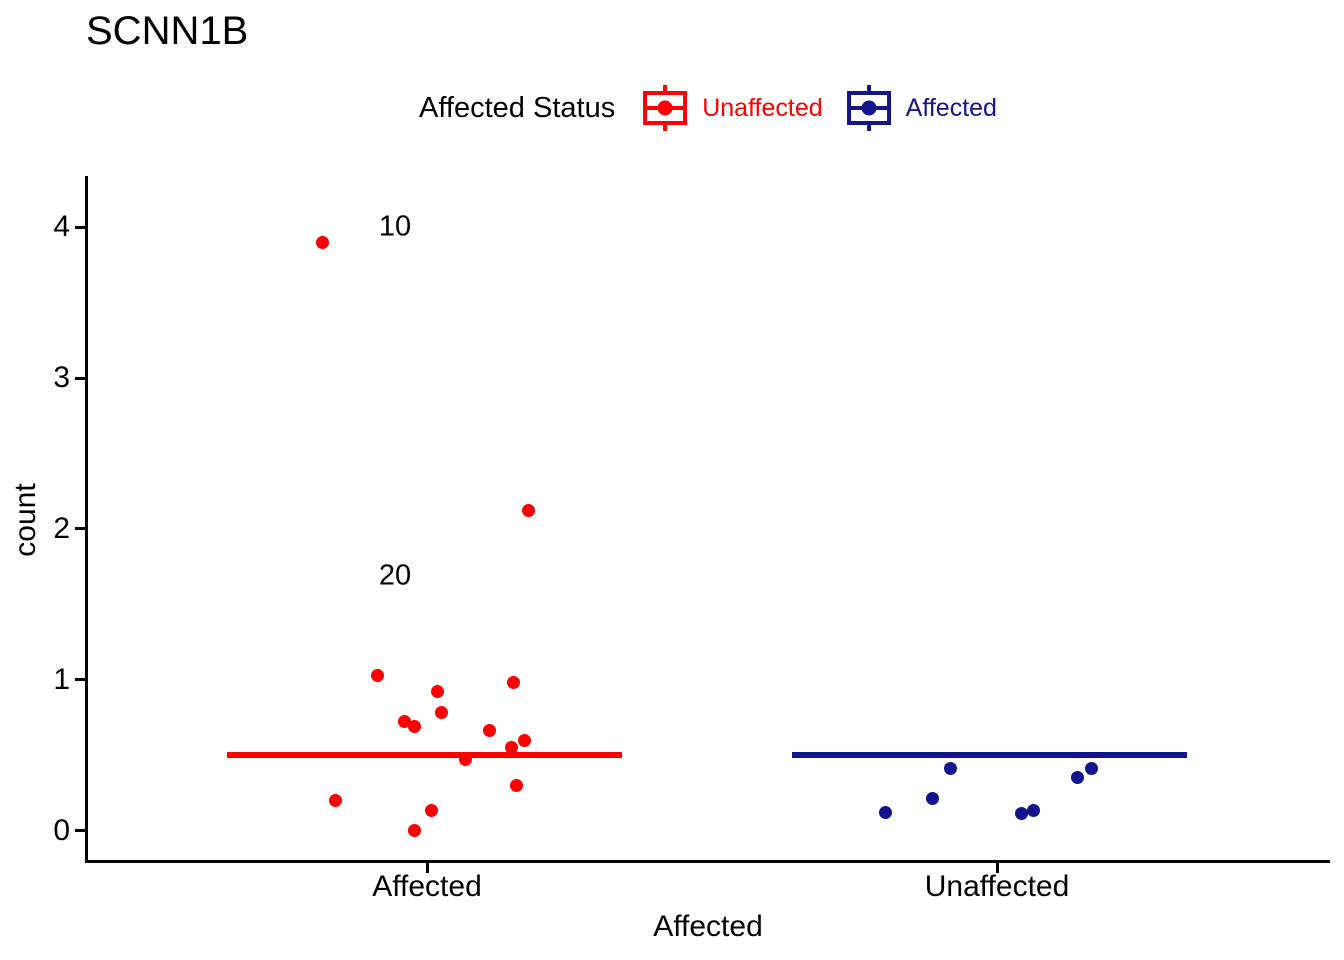 The width and height of the screenshot is (1344, 960). What do you see at coordinates (517, 107) in the screenshot?
I see `legend-title: Affected Status` at bounding box center [517, 107].